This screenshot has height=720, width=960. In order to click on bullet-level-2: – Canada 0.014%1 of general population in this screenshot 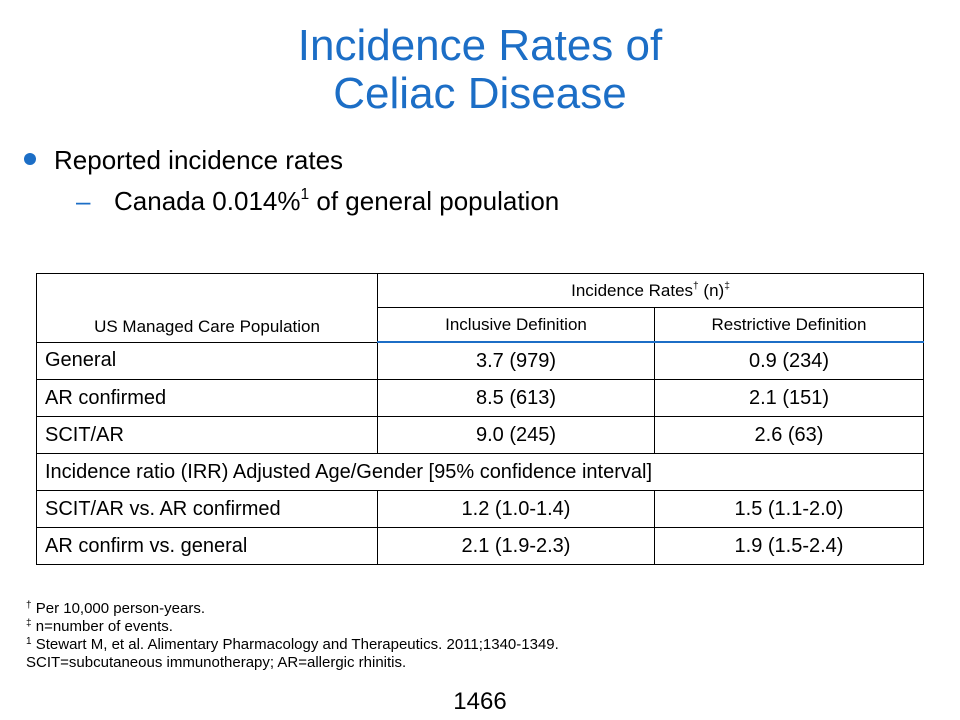, I will do `click(317, 201)`.